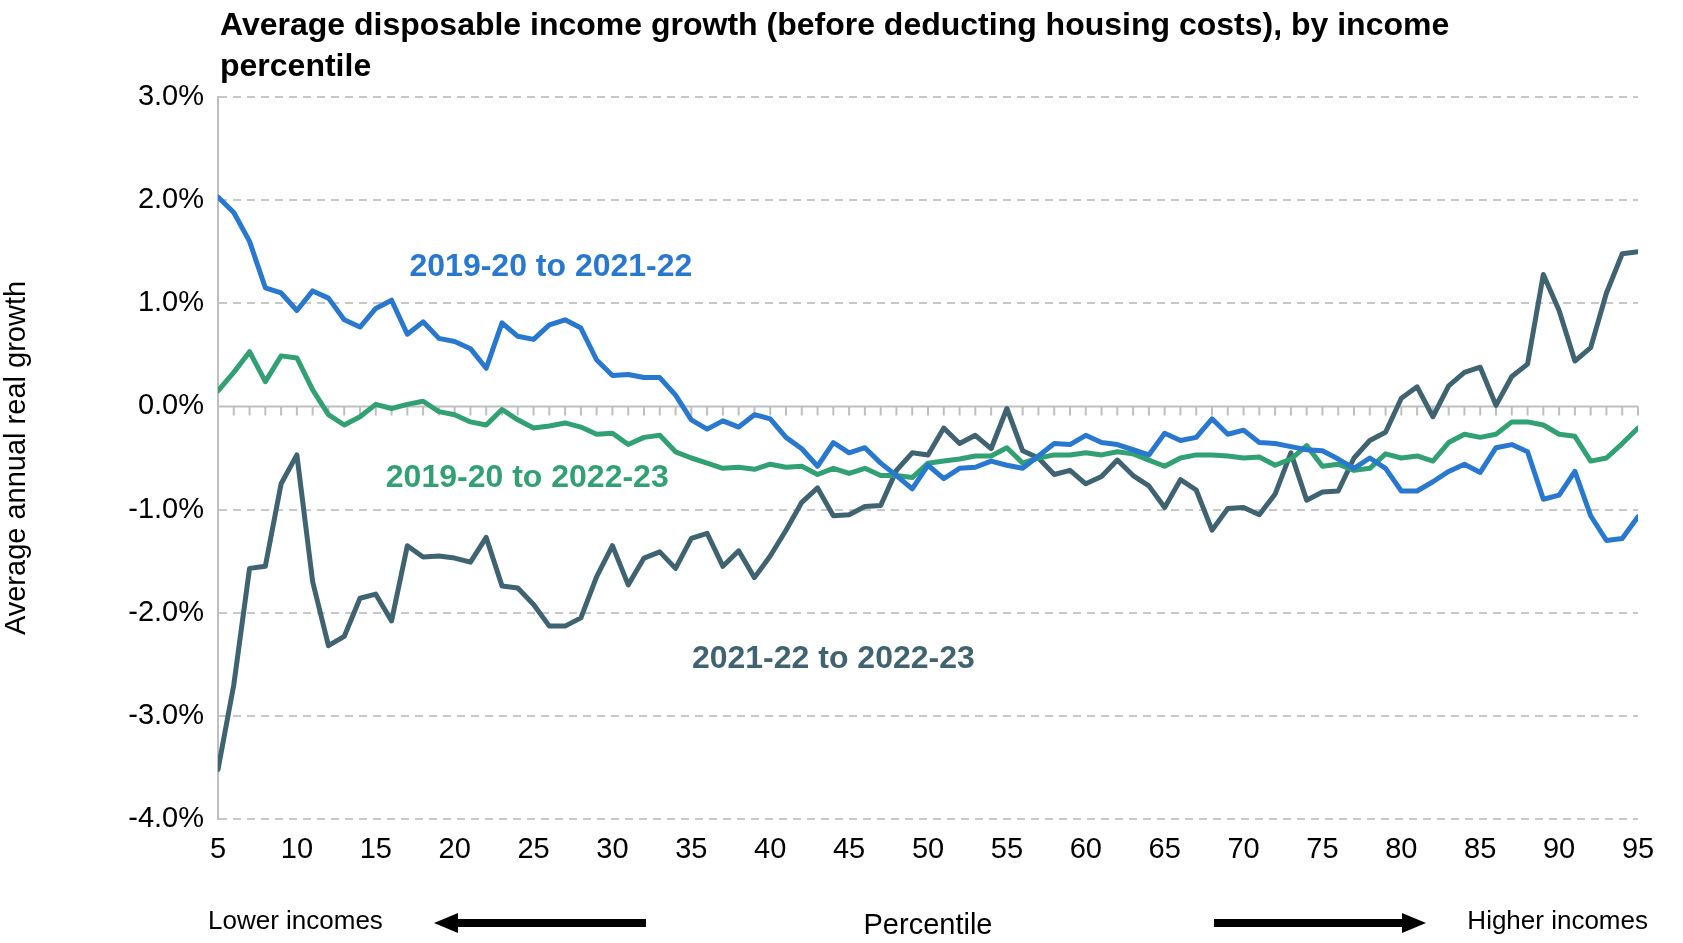  Describe the element at coordinates (1164, 848) in the screenshot. I see `x-tick-label: 65` at that location.